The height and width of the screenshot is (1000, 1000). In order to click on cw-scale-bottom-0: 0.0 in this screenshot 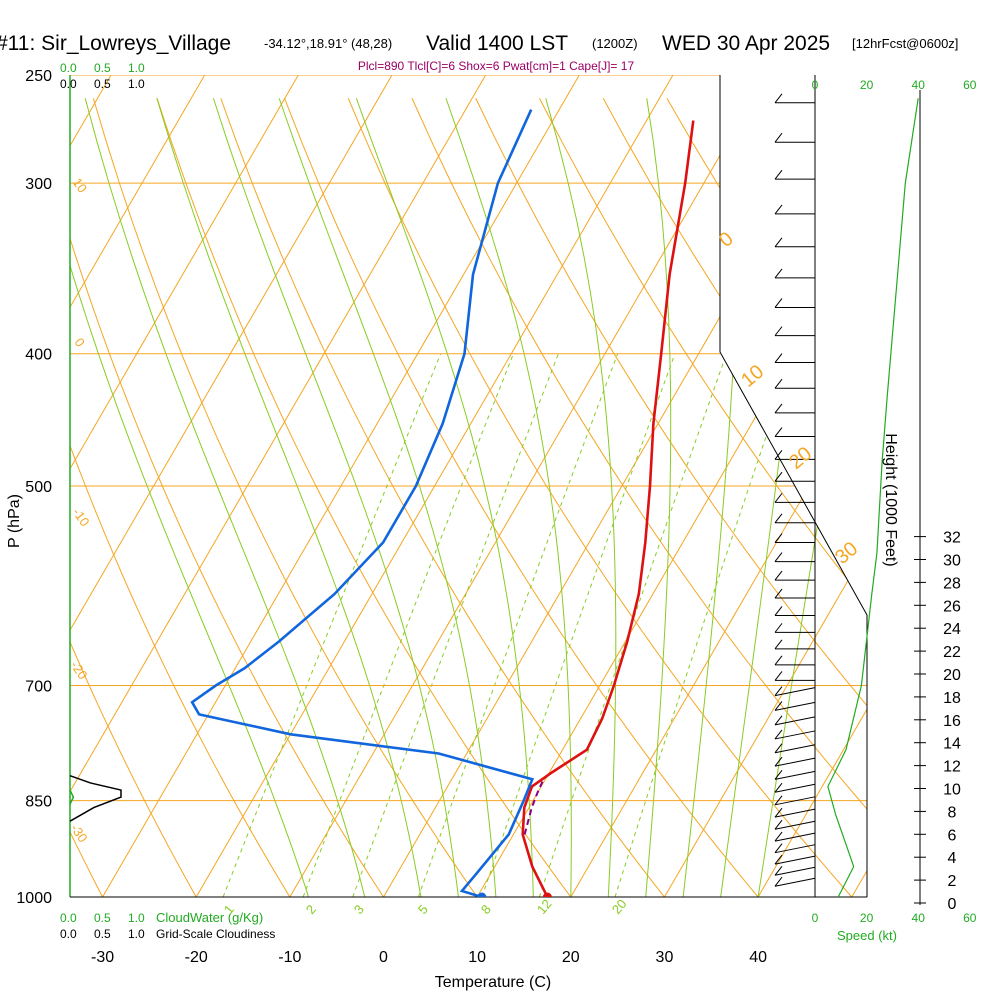, I will do `click(68, 918)`.